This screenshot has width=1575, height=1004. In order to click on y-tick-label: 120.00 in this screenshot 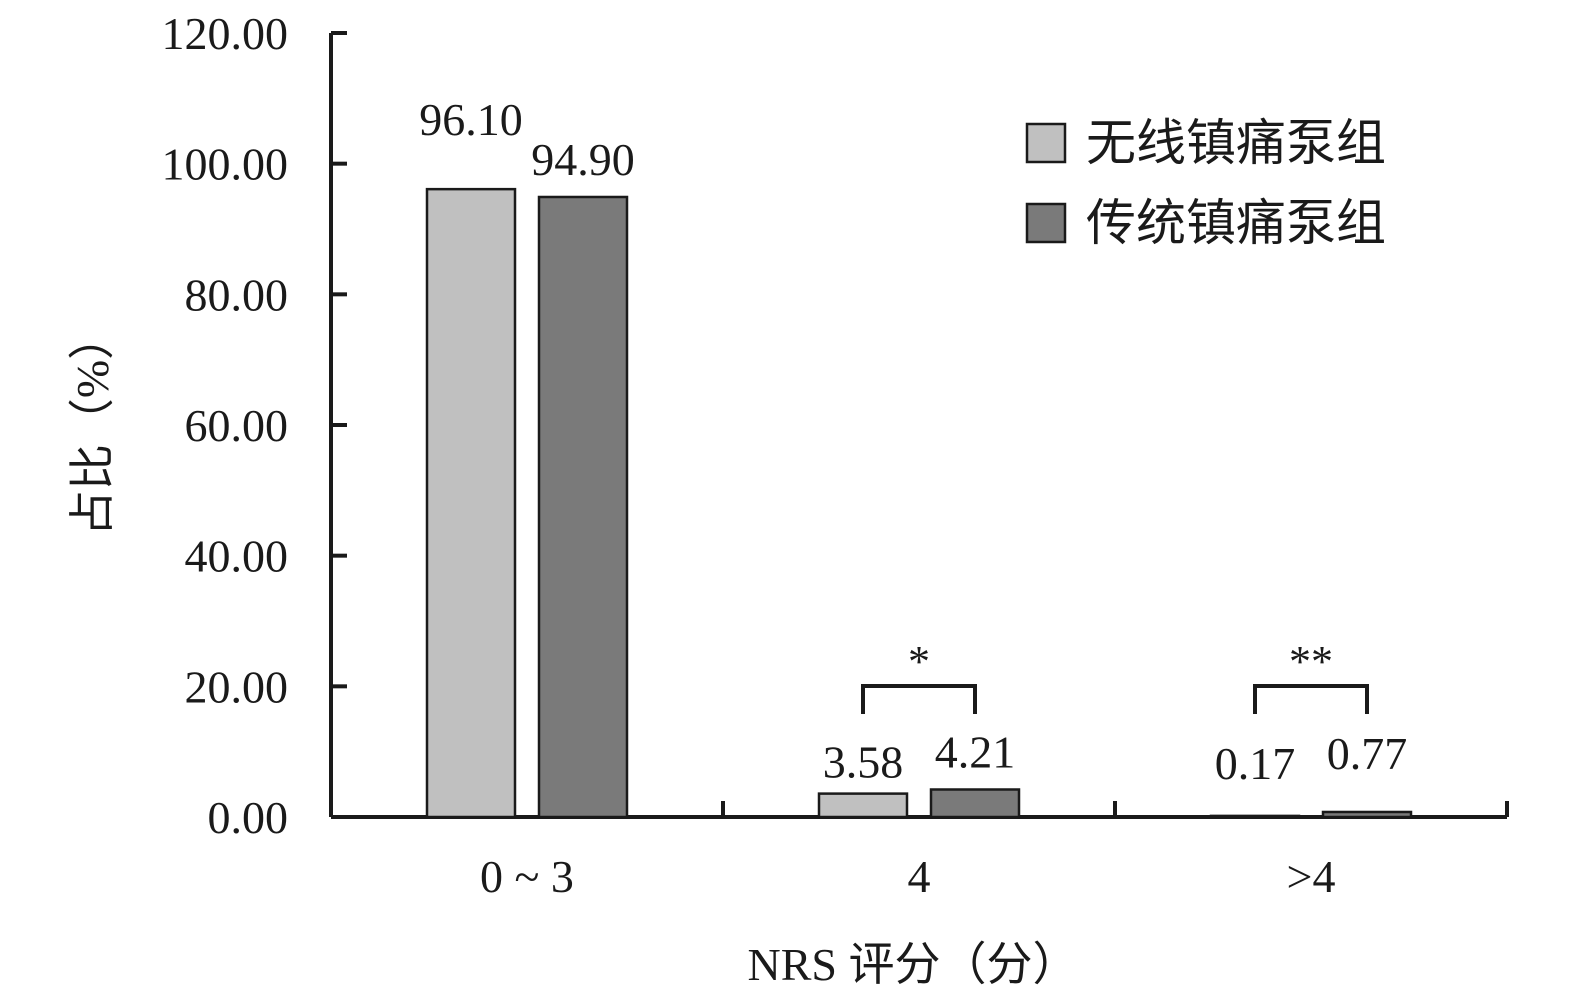, I will do `click(225, 33)`.